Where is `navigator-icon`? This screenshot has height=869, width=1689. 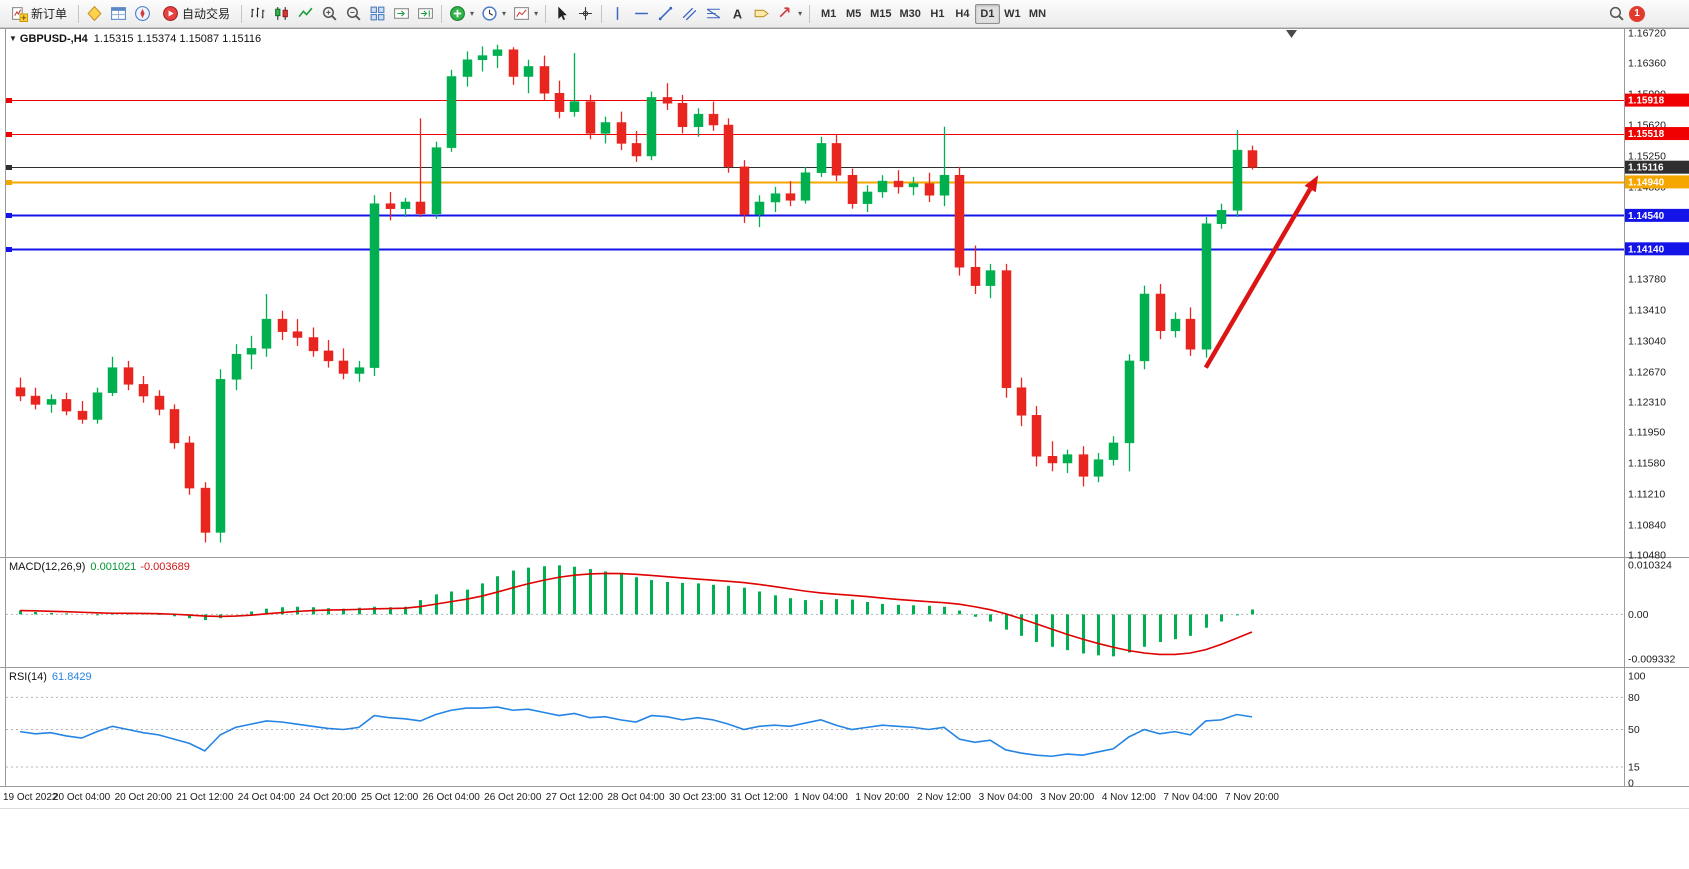 navigator-icon is located at coordinates (142, 13).